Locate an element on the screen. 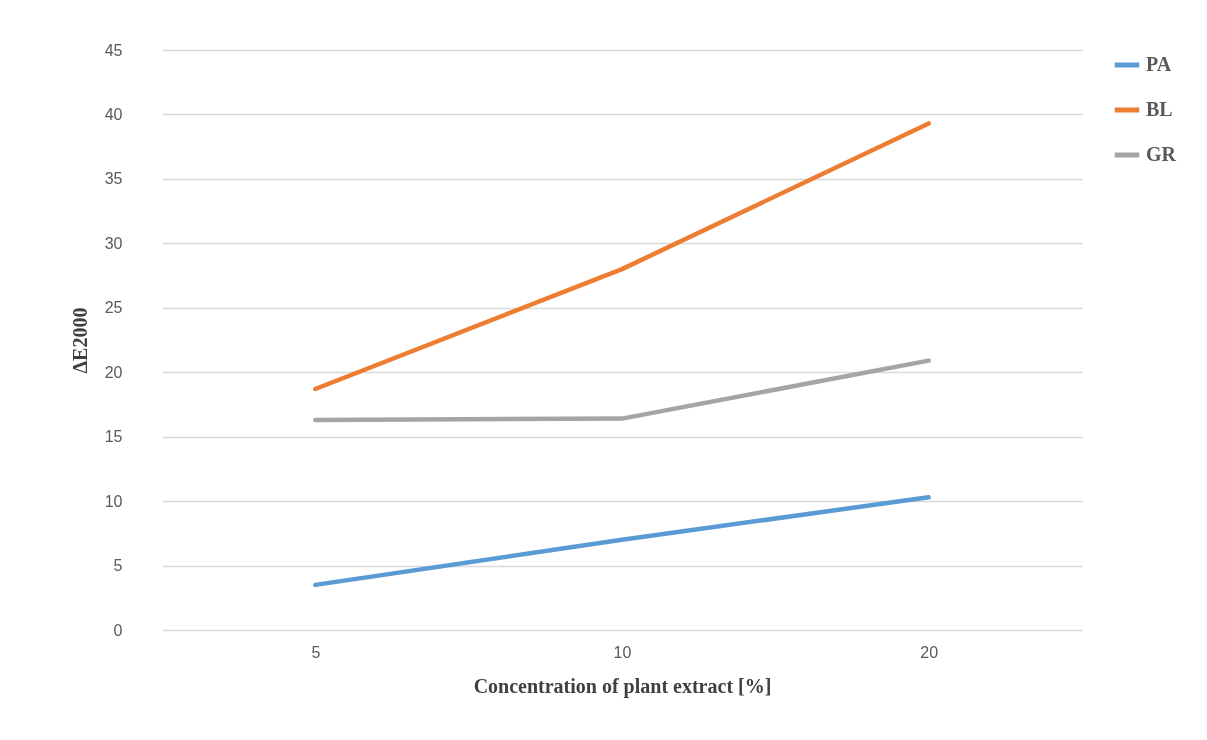 The height and width of the screenshot is (740, 1207). y-tick-label: 0 is located at coordinates (118, 630).